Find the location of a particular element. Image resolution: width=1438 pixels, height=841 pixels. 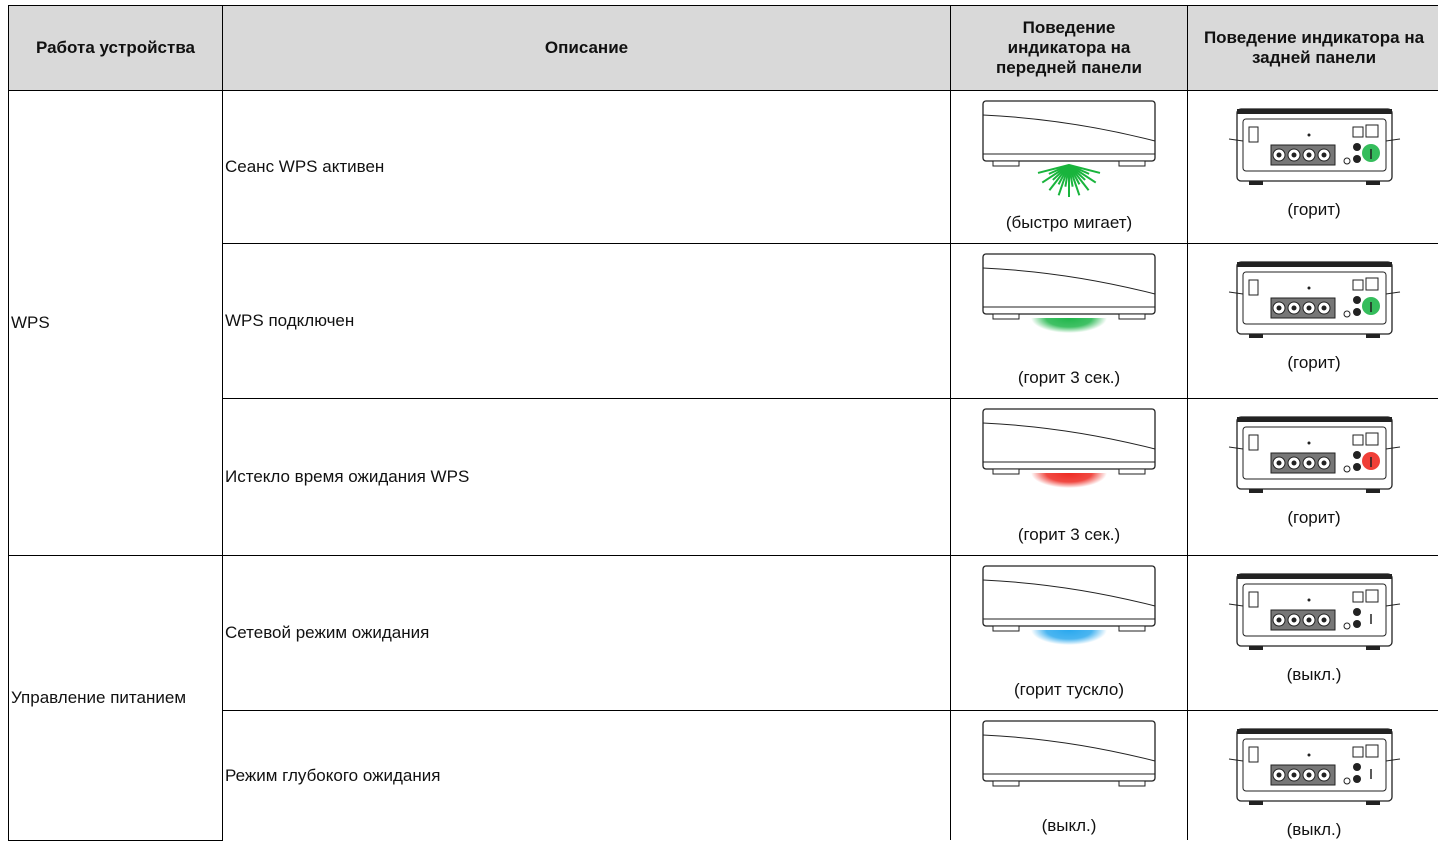

front-cell: (горит тускло) is located at coordinates (1069, 633).